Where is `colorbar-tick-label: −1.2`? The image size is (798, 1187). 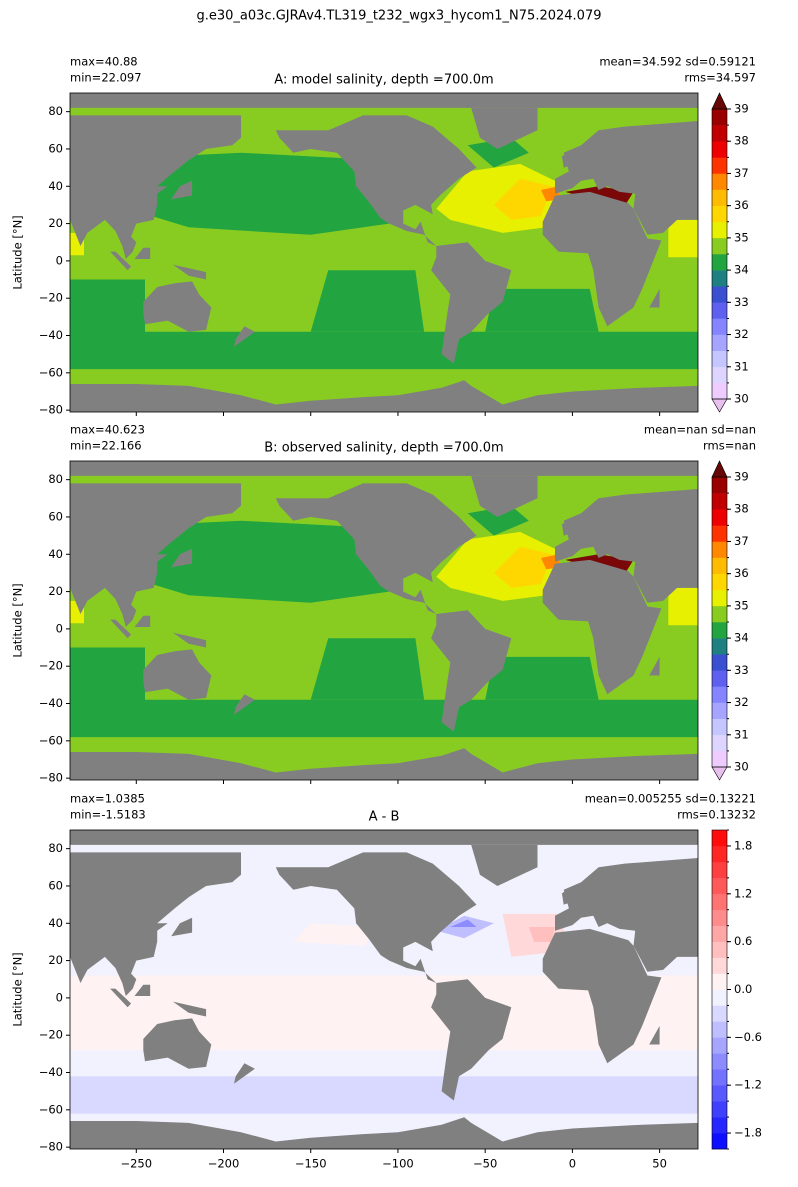 colorbar-tick-label: −1.2 is located at coordinates (748, 1085).